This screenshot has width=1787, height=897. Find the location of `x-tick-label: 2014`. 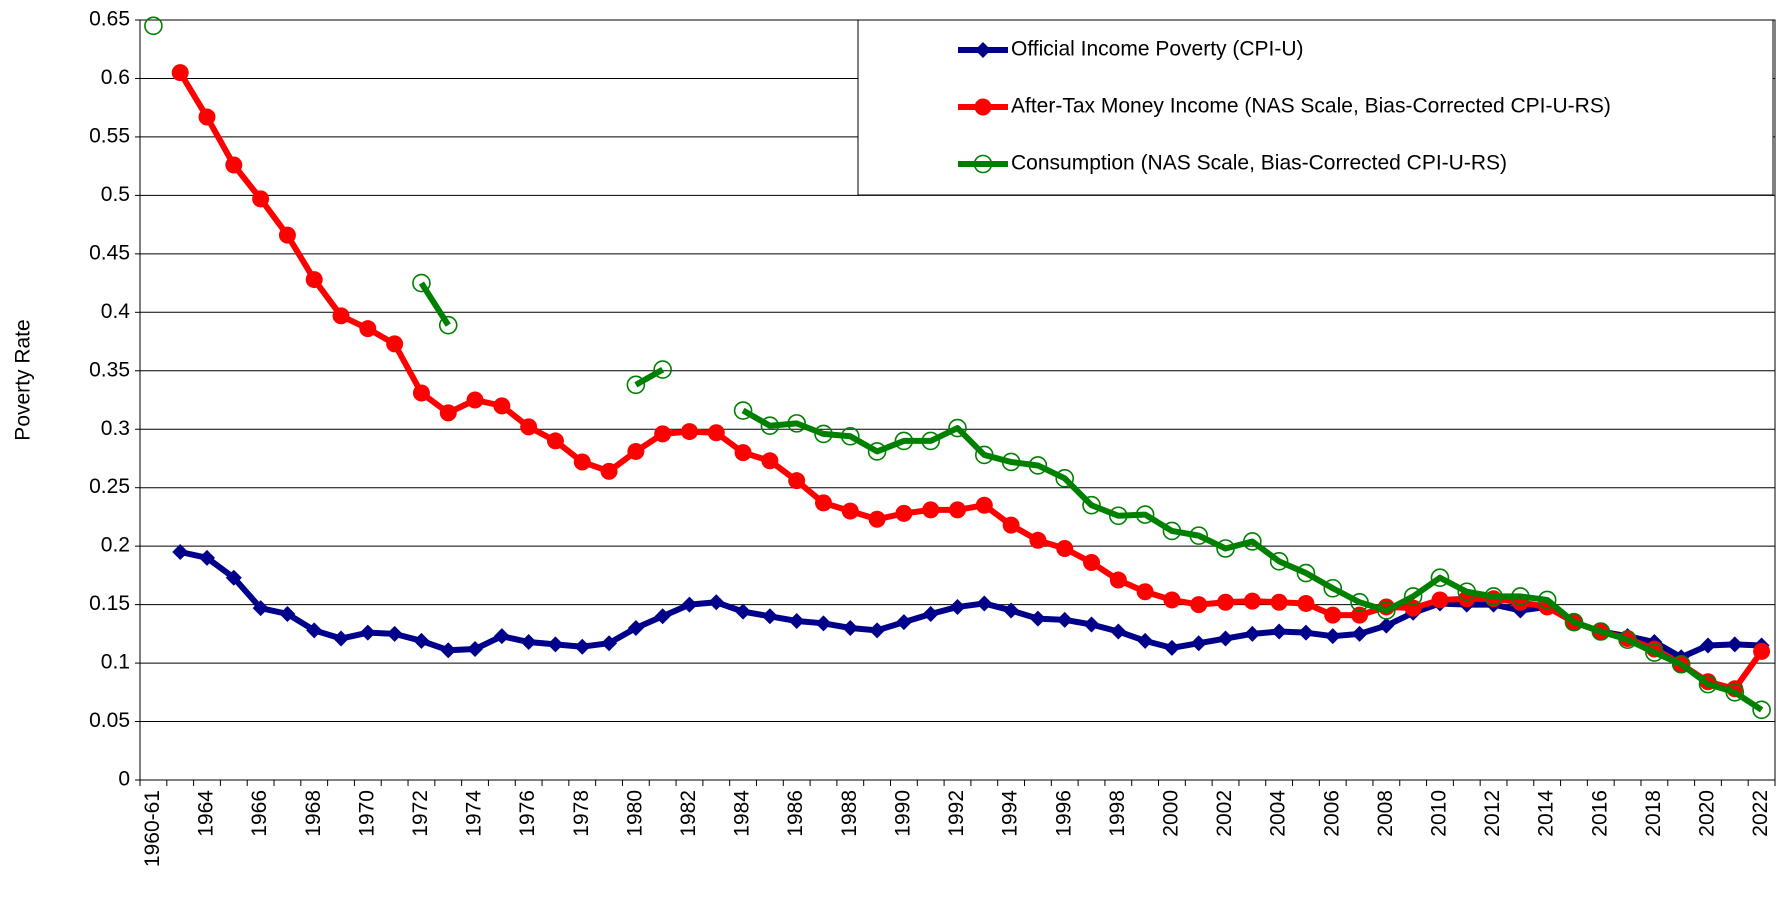

x-tick-label: 2014 is located at coordinates (1546, 813).